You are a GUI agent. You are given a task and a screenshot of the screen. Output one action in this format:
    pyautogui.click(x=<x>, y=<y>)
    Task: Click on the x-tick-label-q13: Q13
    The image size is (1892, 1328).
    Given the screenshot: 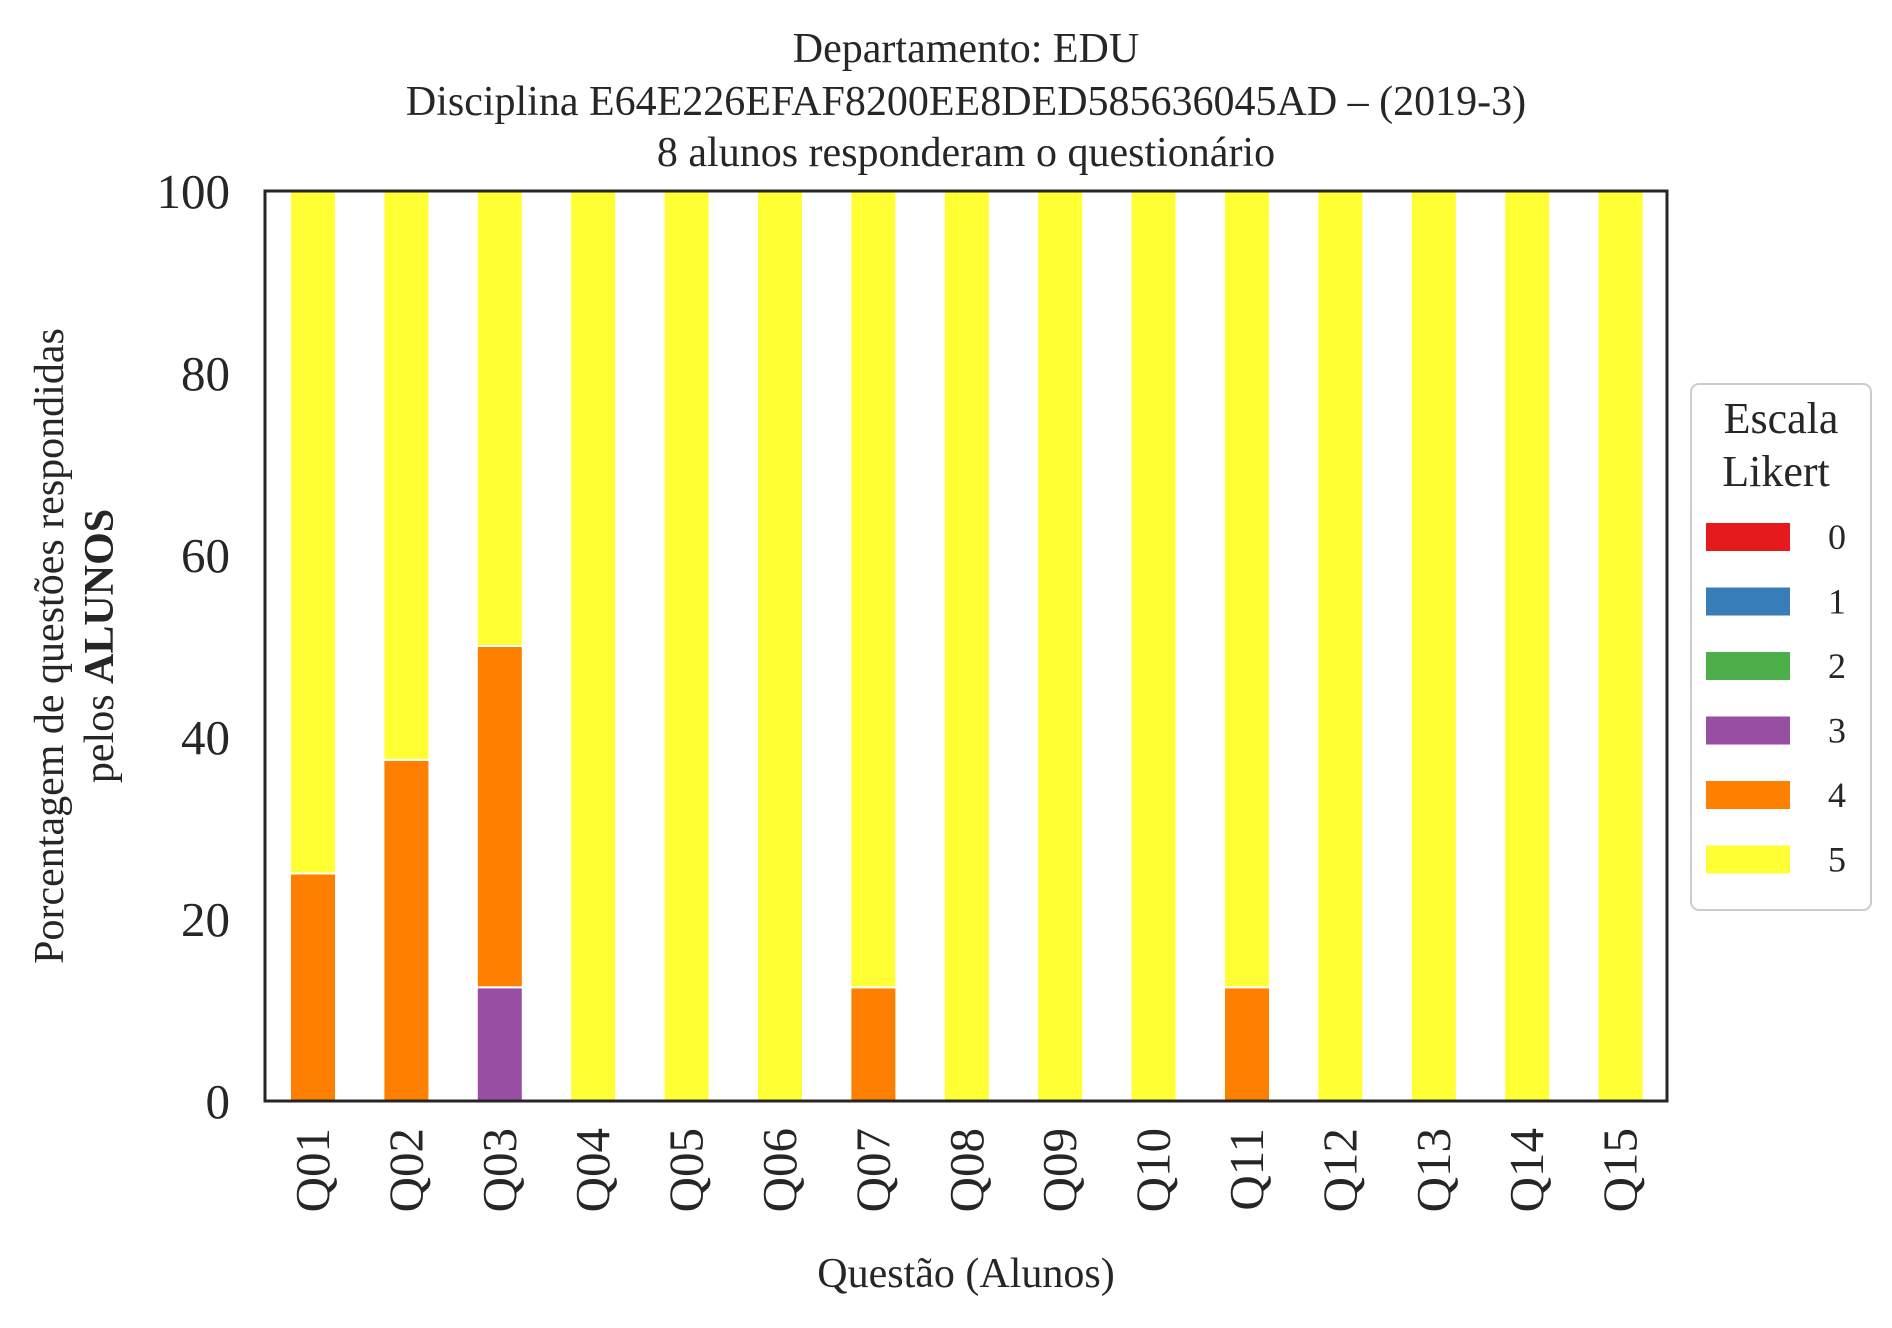 What is the action you would take?
    pyautogui.click(x=1433, y=1170)
    